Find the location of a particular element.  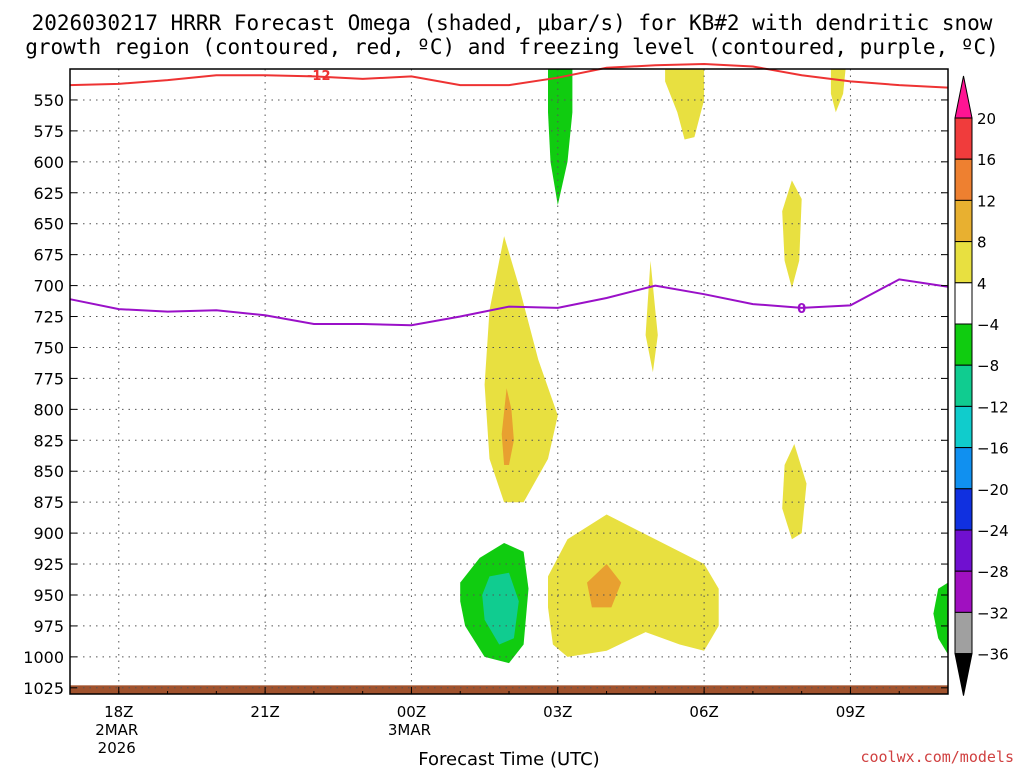

colorbar-label-8: −16 is located at coordinates (993, 449).